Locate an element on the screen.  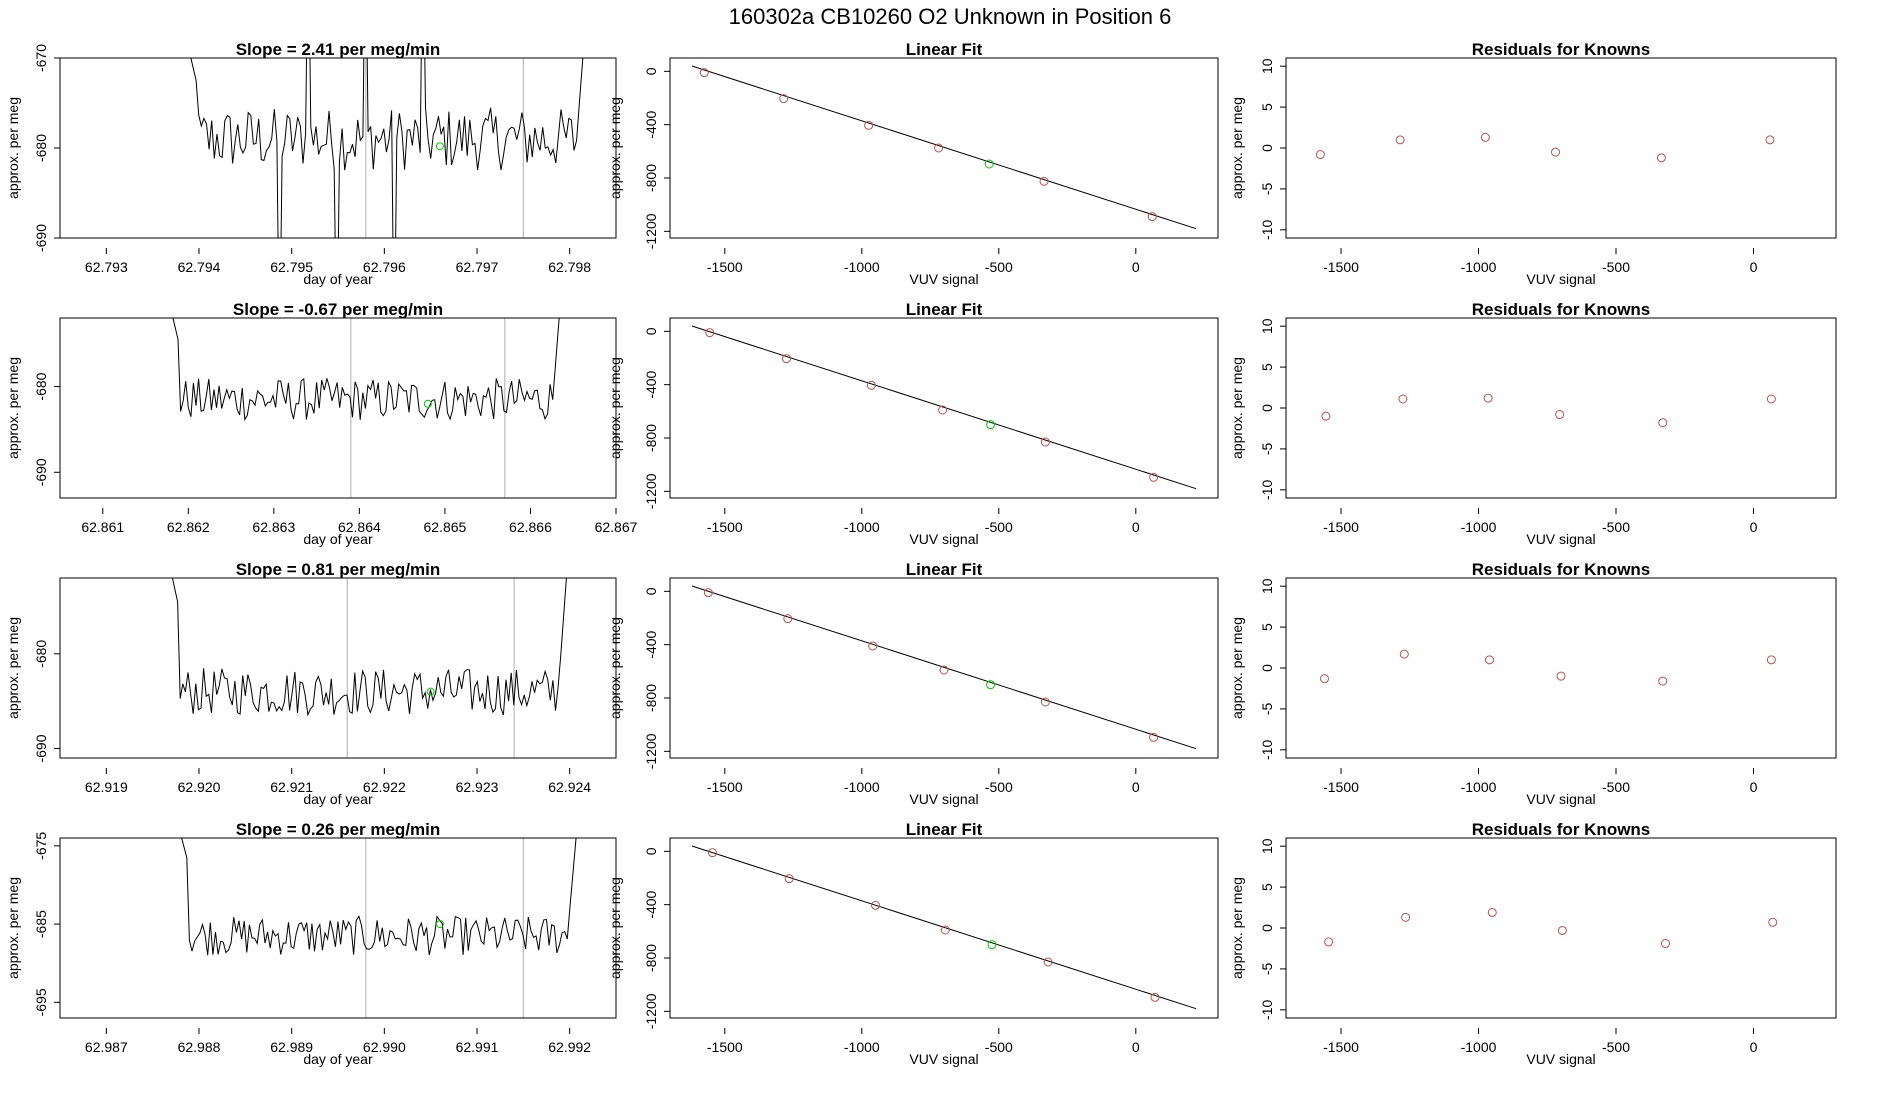
time-plot-xtick-label: 62.924 is located at coordinates (569, 787).